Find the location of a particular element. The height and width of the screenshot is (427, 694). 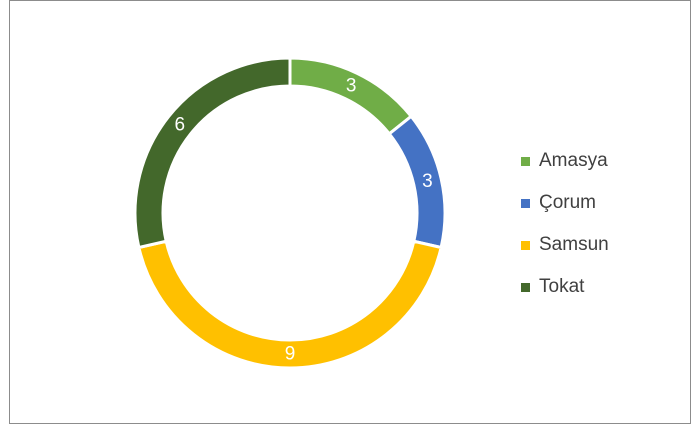

legend-item-amasya: Amasya is located at coordinates (565, 161).